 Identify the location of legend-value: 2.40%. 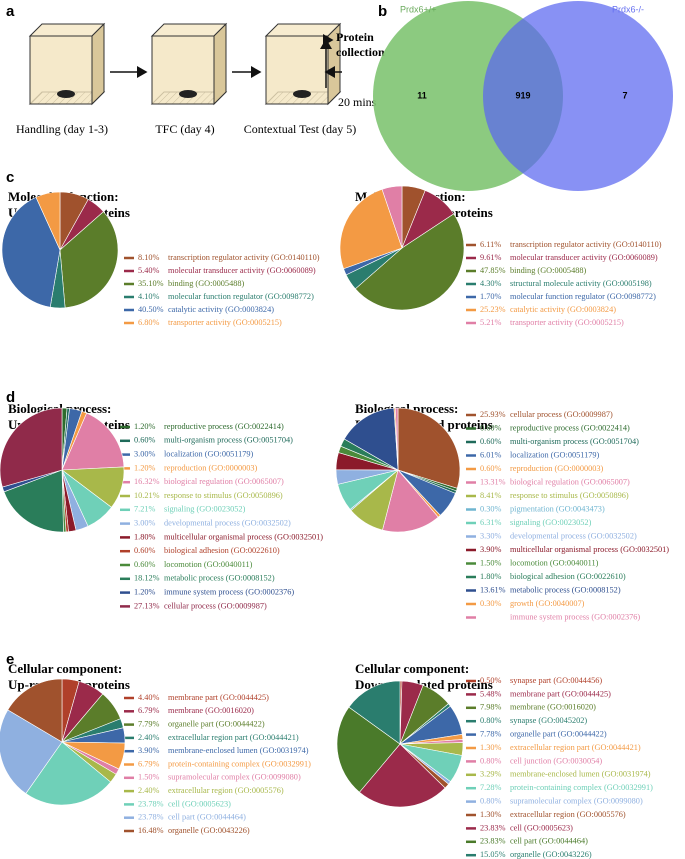
(149, 790).